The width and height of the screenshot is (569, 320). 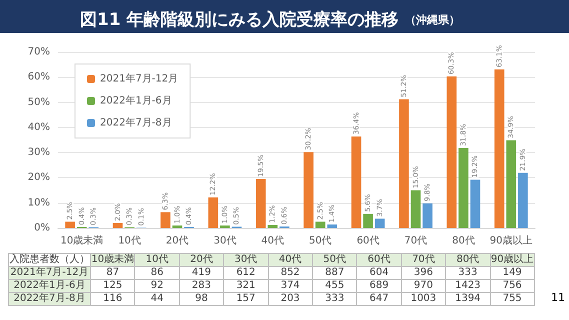 I want to click on chart-title: 入院患者数（人）, so click(x=49, y=260).